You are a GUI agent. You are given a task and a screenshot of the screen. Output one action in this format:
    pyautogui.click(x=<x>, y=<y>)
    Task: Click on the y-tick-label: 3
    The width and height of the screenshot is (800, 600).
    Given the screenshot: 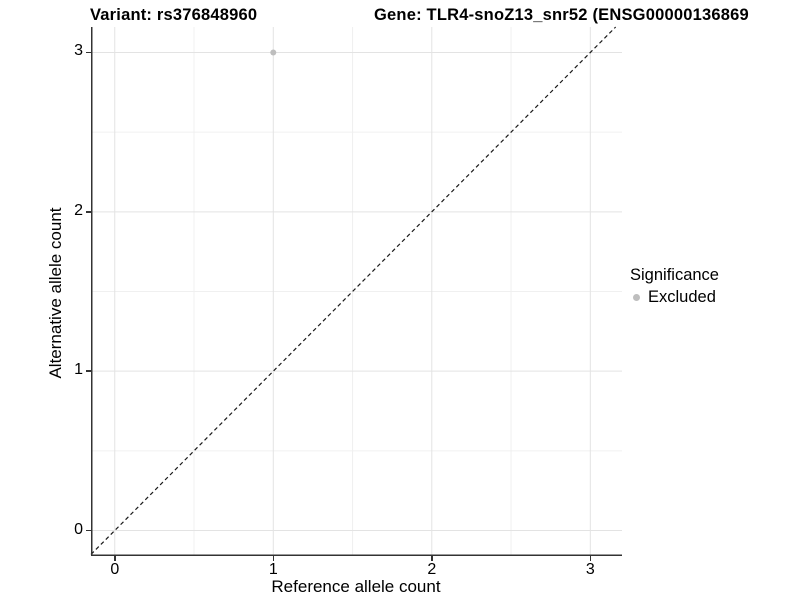 What is the action you would take?
    pyautogui.click(x=78, y=51)
    